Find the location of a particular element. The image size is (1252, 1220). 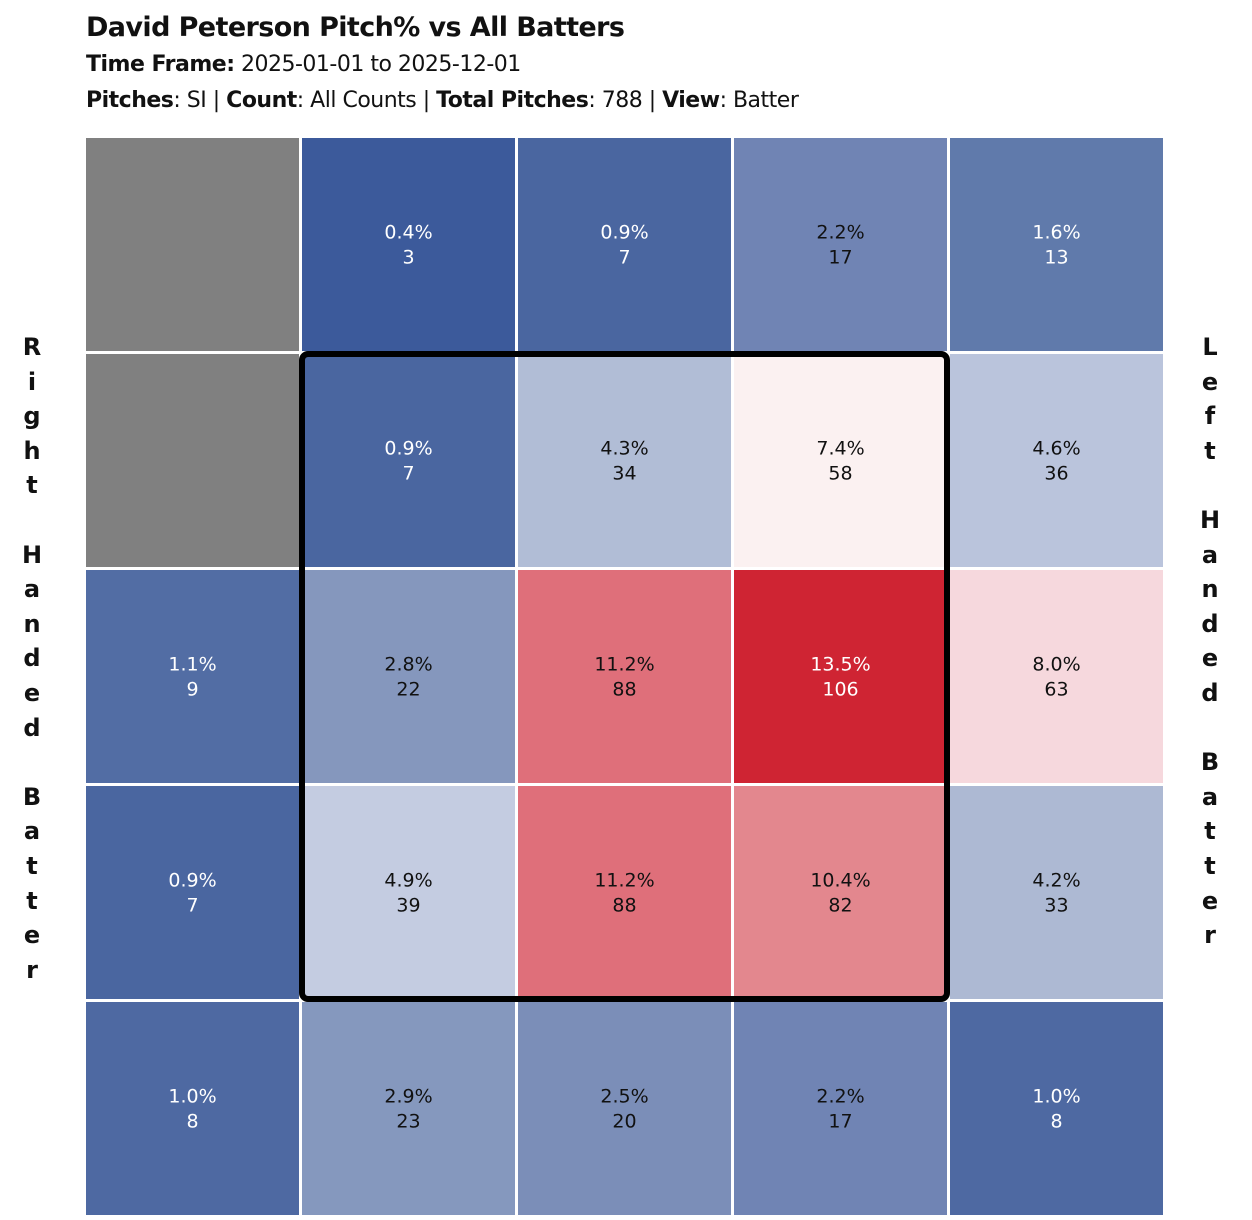

cell-percent-label: 2.8% is located at coordinates (408, 665).